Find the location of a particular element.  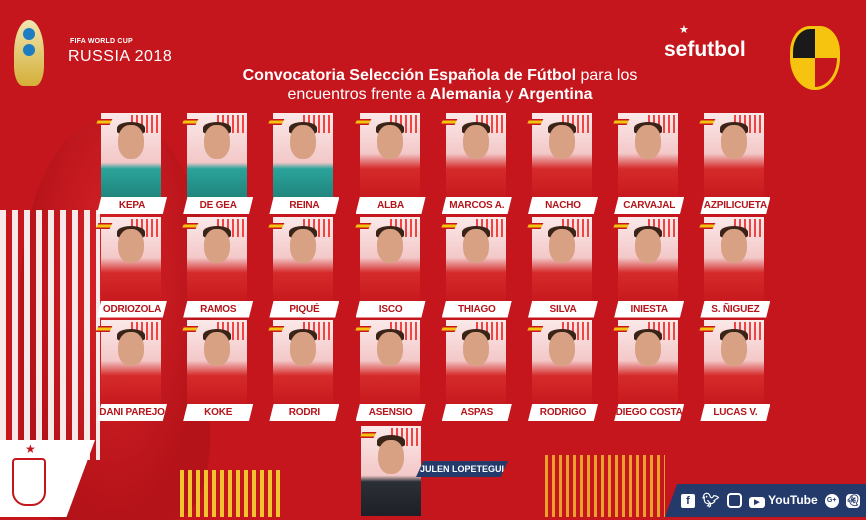

player-card: S. ÑIGUEZ is located at coordinates (734, 267).